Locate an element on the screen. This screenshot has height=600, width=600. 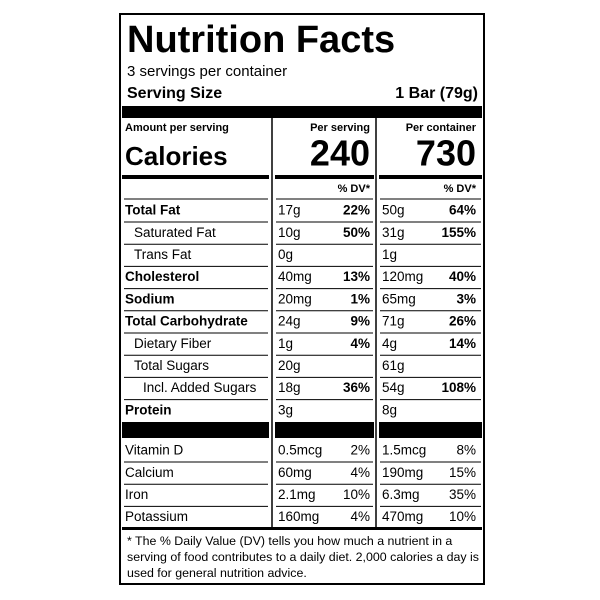
nutrient-name: Incl. Added Sugars is located at coordinates (200, 387).